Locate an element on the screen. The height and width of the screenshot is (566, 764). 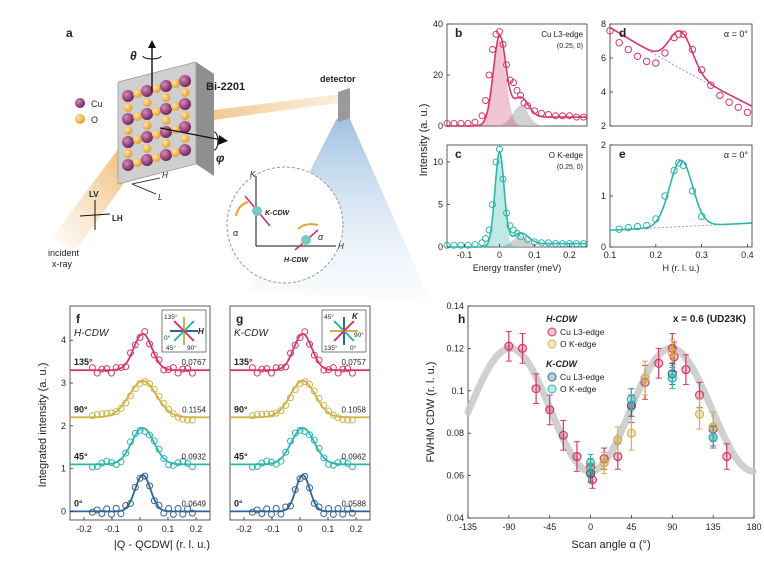
theta-arrow-icon is located at coordinates (152, 44).